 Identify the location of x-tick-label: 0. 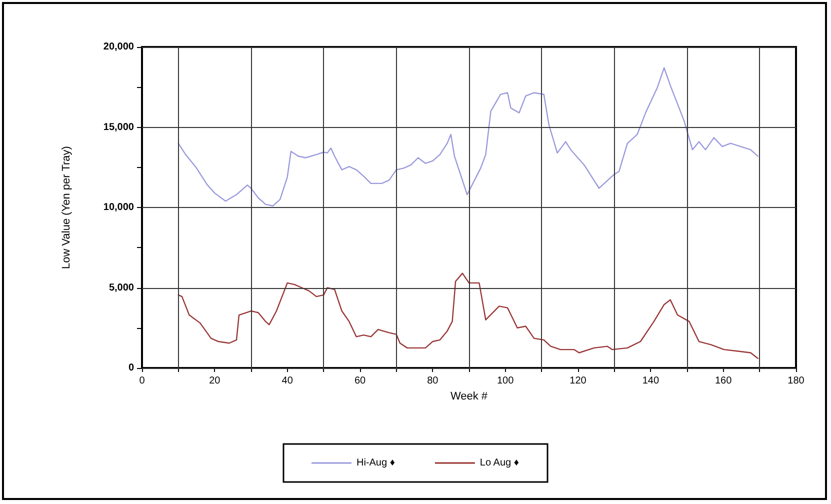
(142, 381).